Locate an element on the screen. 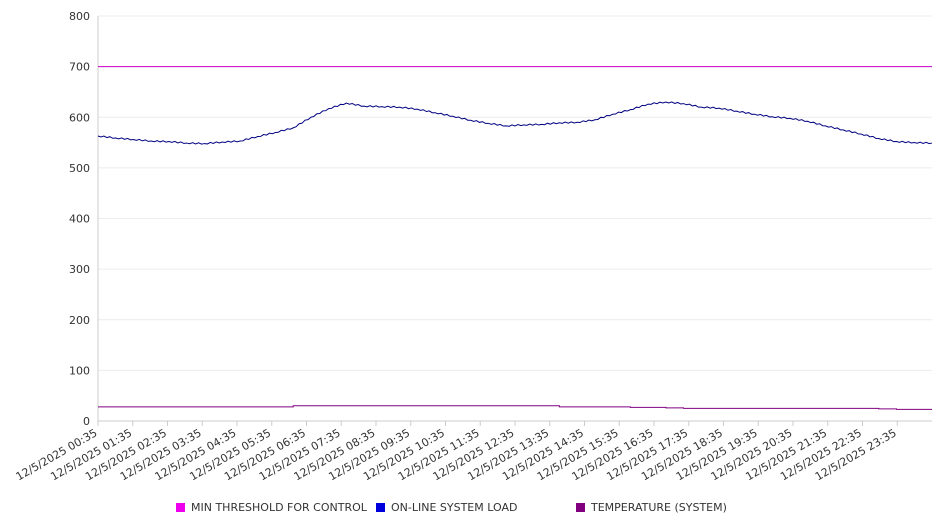 This screenshot has height=530, width=946. y-tick-label: 600 is located at coordinates (79, 117).